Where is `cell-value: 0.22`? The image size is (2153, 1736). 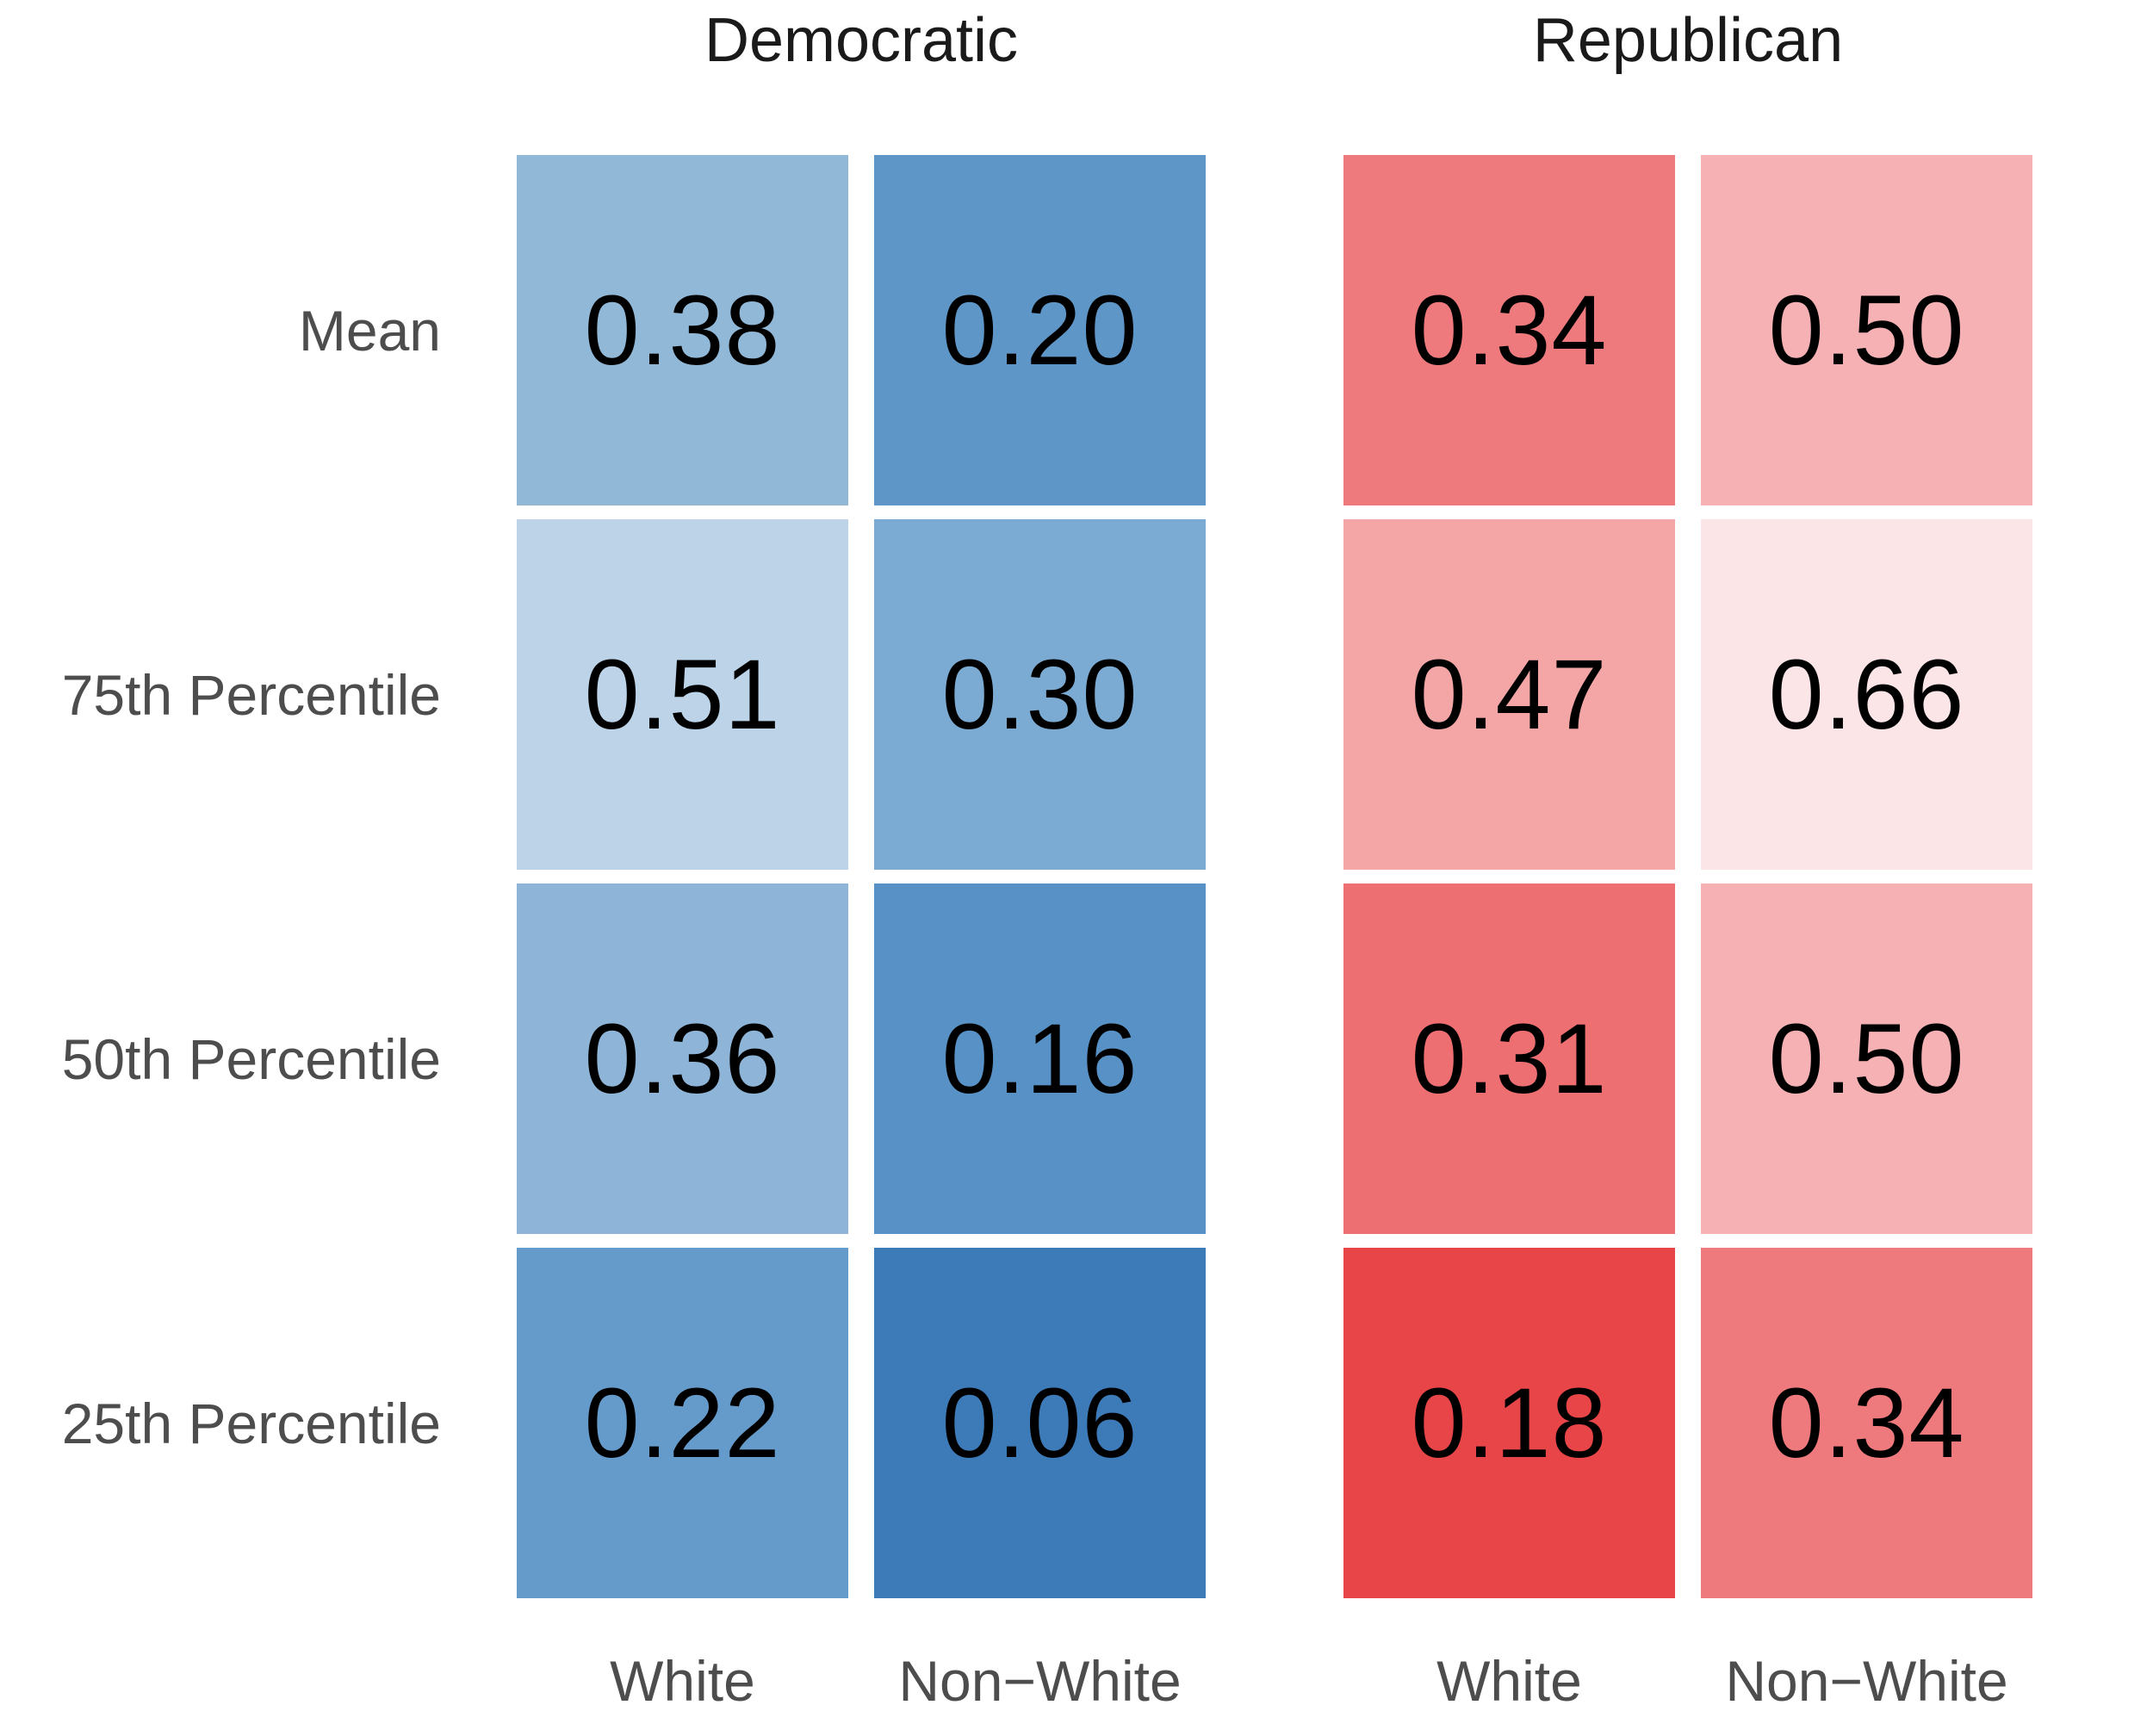
cell-value: 0.22 is located at coordinates (682, 1423).